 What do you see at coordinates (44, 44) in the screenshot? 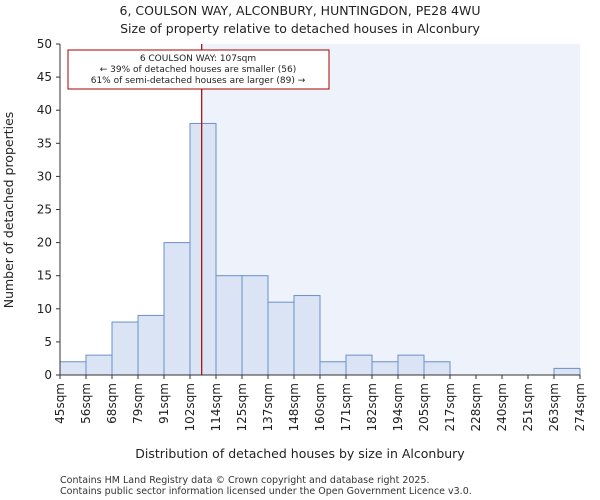
I see `y-tick-label: 50` at bounding box center [44, 44].